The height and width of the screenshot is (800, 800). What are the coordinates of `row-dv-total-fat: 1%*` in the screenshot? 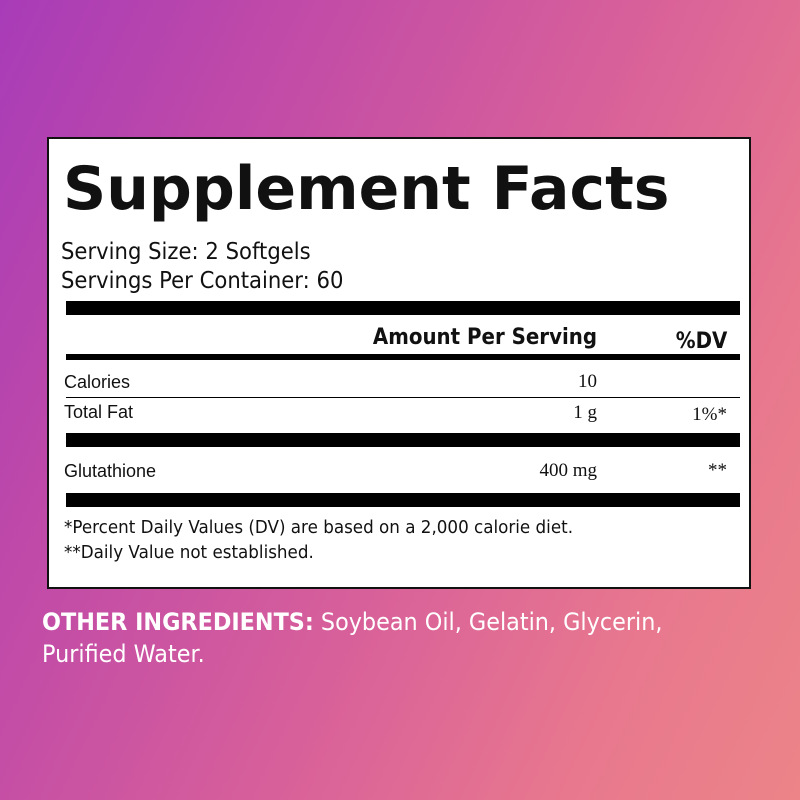 It's located at (709, 414).